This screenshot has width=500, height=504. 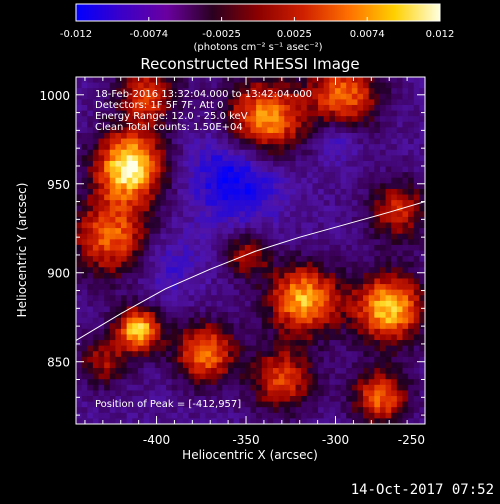 What do you see at coordinates (411, 440) in the screenshot?
I see `x-tick-label: -250` at bounding box center [411, 440].